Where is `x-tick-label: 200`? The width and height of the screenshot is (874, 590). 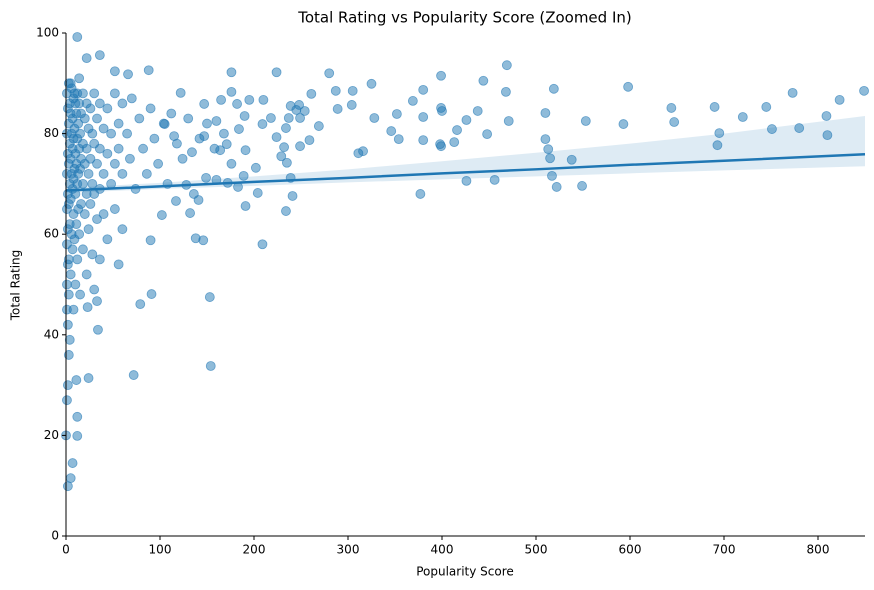 x-tick-label: 200 is located at coordinates (254, 550).